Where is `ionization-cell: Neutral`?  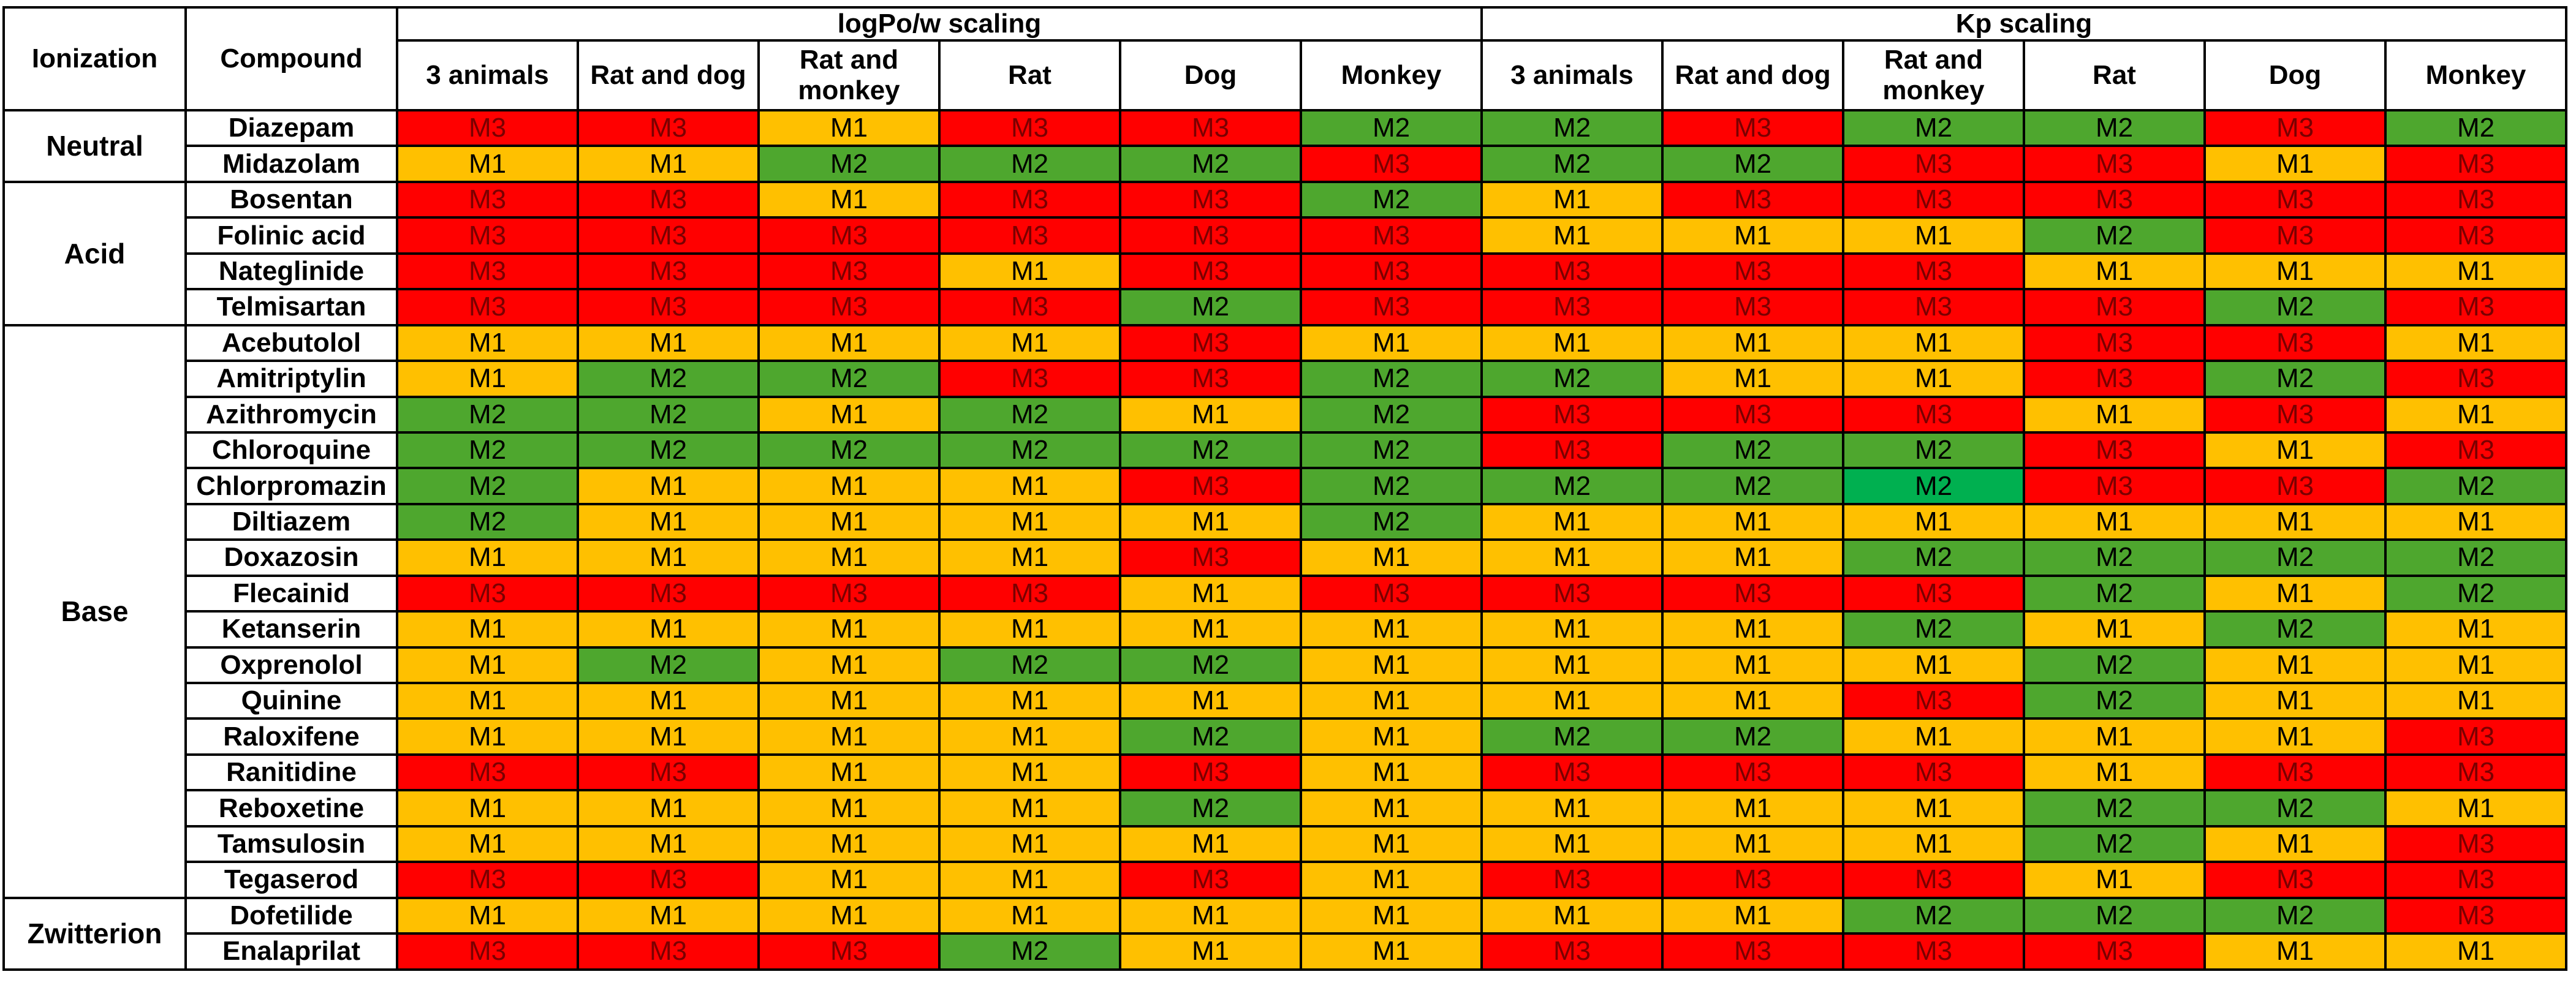 ionization-cell: Neutral is located at coordinates (94, 146).